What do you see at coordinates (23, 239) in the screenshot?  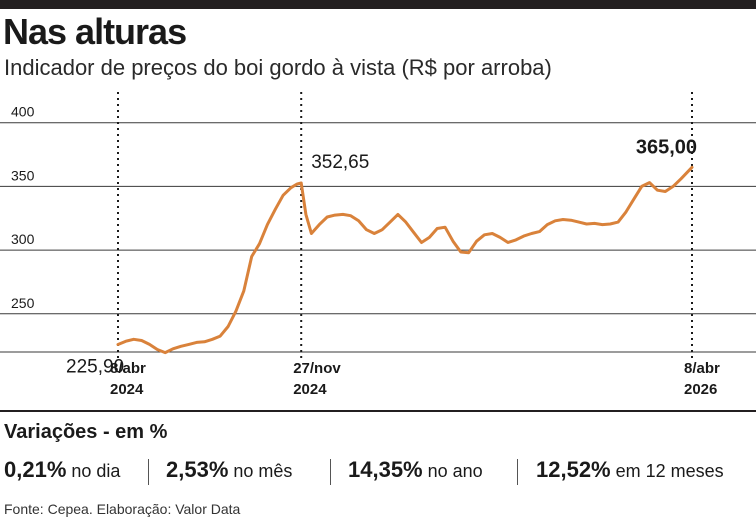 I see `y-tick-label: 300` at bounding box center [23, 239].